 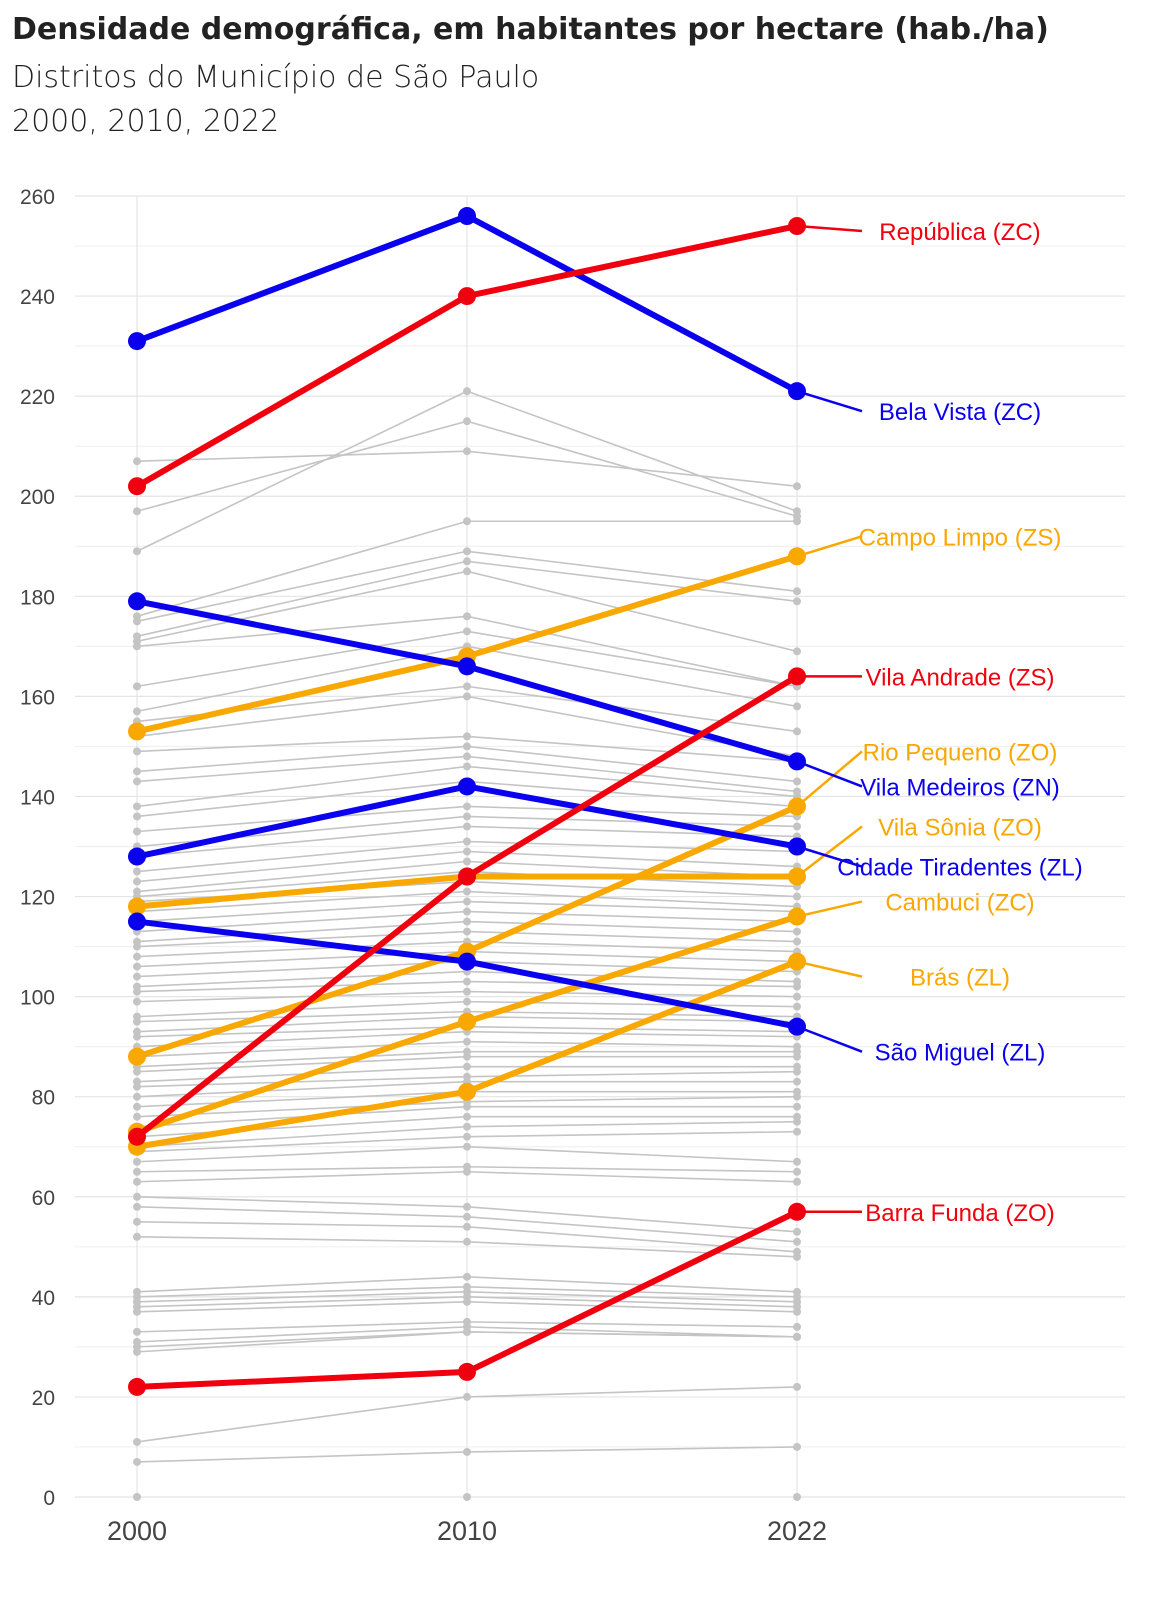 I want to click on series-label: Bela Vista (ZC), so click(x=960, y=412).